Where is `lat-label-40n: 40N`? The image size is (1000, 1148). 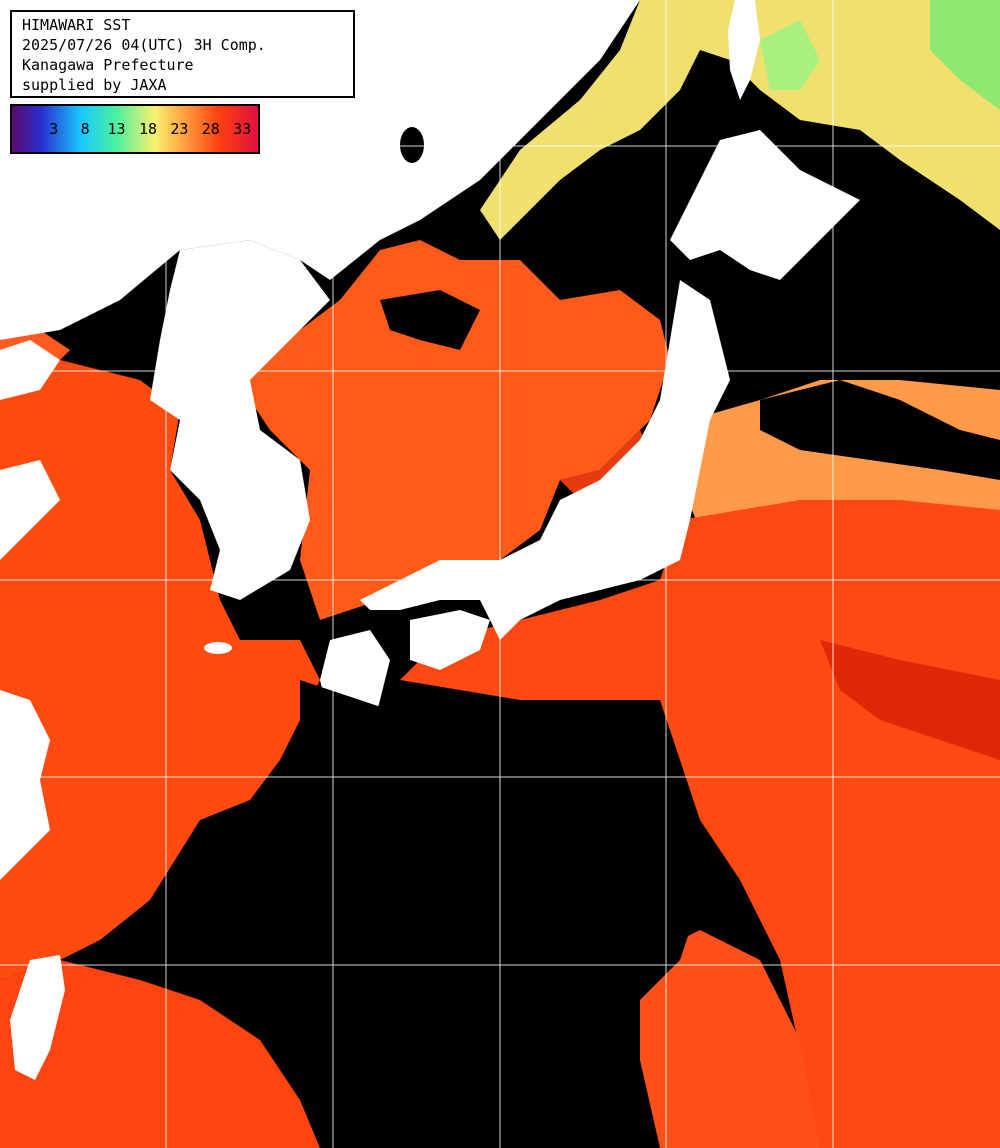
lat-label-40n: 40N is located at coordinates (30, 360).